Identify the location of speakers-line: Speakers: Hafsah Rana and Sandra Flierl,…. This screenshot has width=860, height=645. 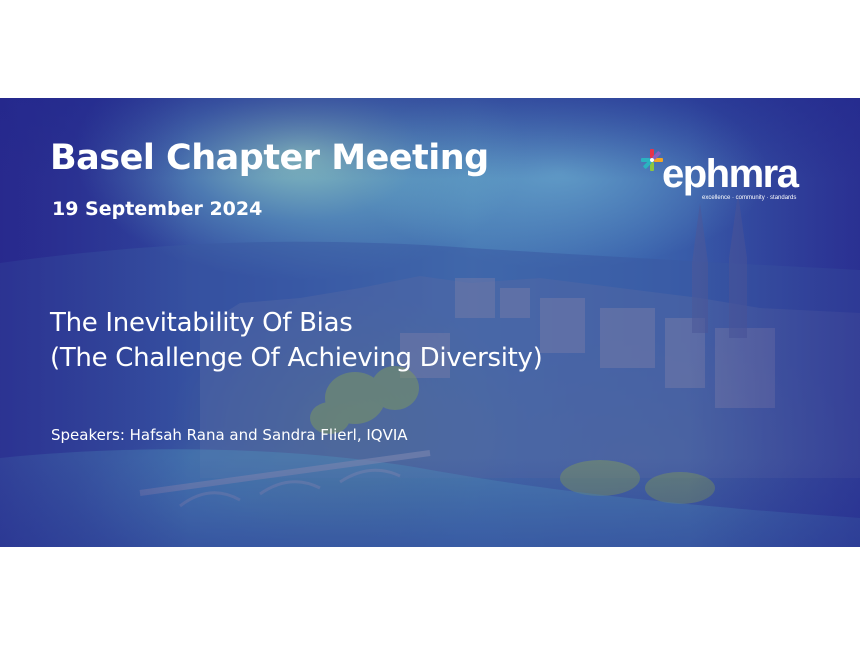
(229, 435).